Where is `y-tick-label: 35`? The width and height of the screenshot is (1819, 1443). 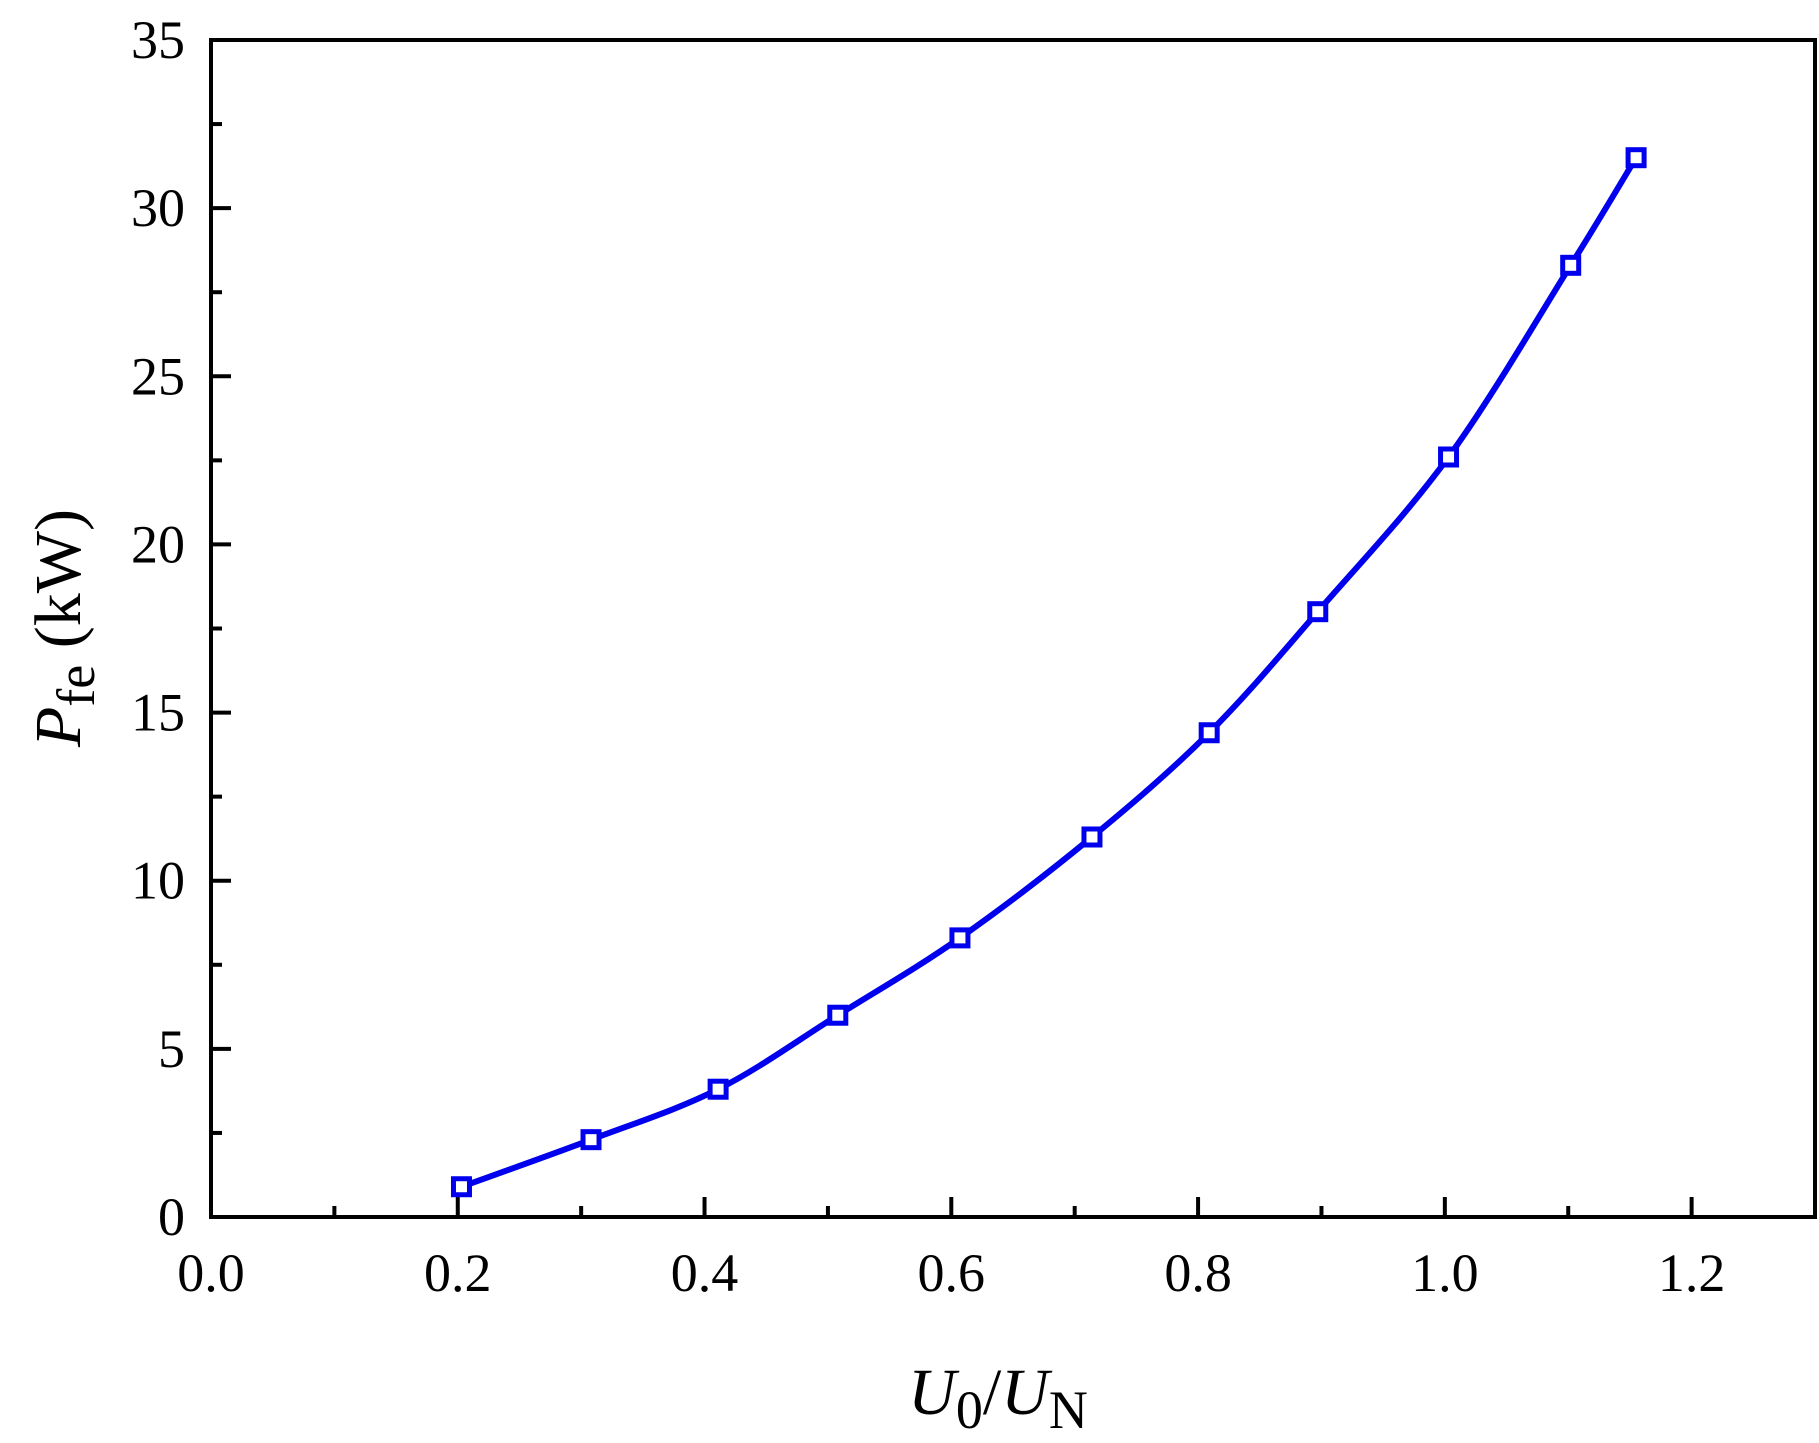 y-tick-label: 35 is located at coordinates (158, 40).